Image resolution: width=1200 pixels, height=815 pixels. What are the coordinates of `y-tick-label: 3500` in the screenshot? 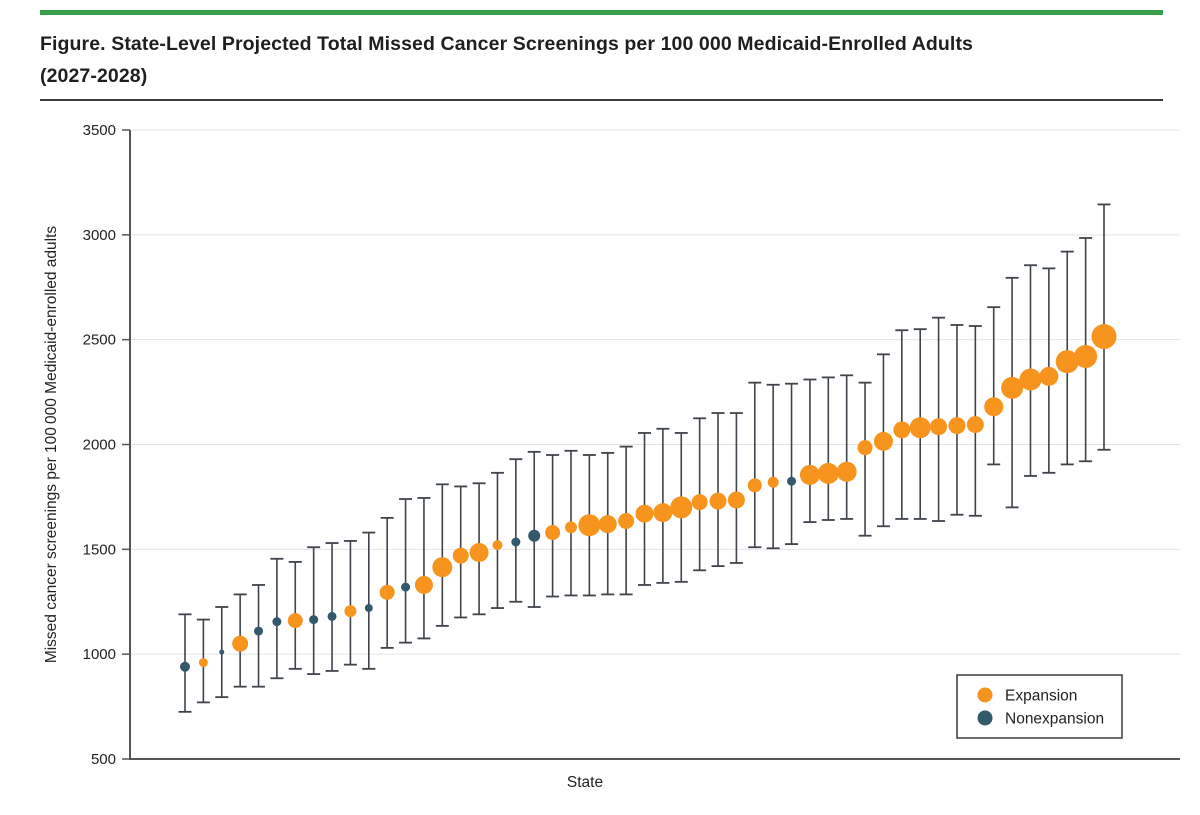 It's located at (99, 130).